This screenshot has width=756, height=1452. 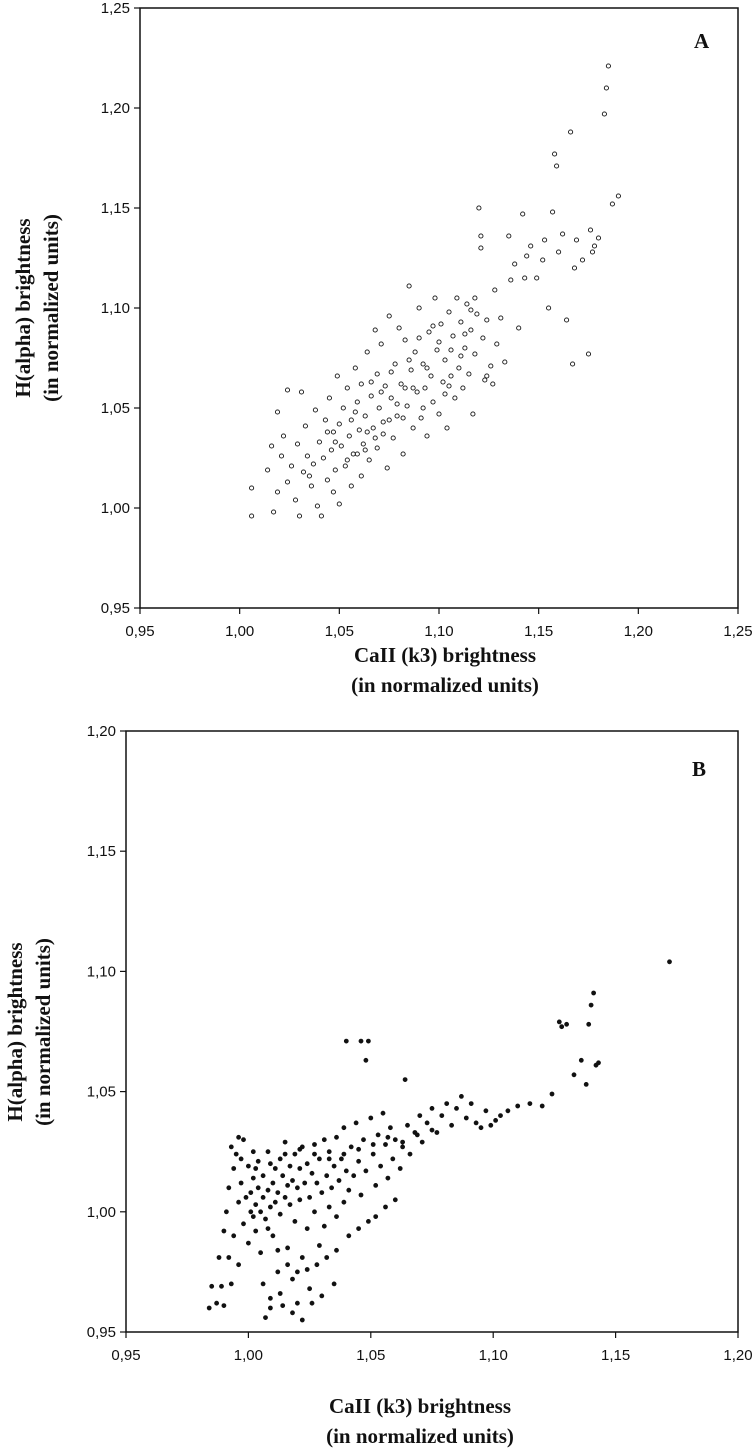 What do you see at coordinates (101, 851) in the screenshot?
I see `y-tick-label: 1,15` at bounding box center [101, 851].